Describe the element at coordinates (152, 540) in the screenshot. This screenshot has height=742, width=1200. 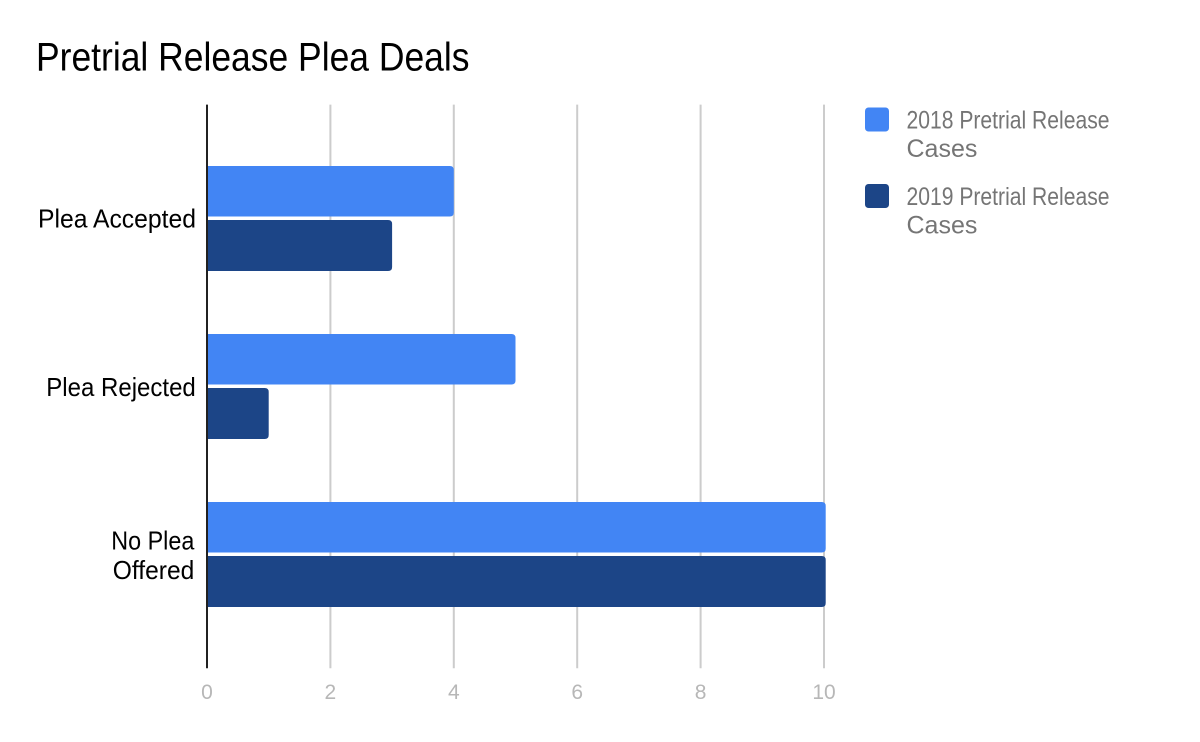
I see `svg-text: No Plea` at that location.